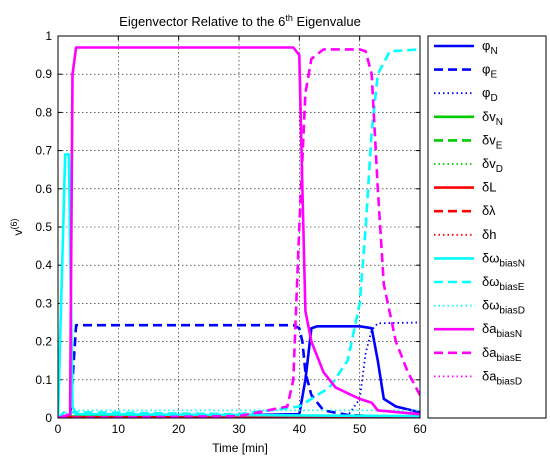  Describe the element at coordinates (179, 429) in the screenshot. I see `x-tick-label: 20` at that location.